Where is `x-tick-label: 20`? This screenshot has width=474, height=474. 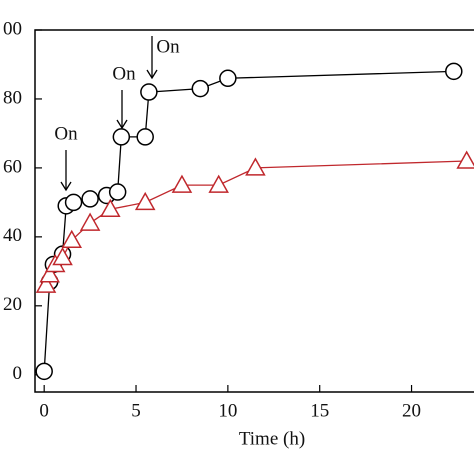
x-tick-label: 20 is located at coordinates (411, 410).